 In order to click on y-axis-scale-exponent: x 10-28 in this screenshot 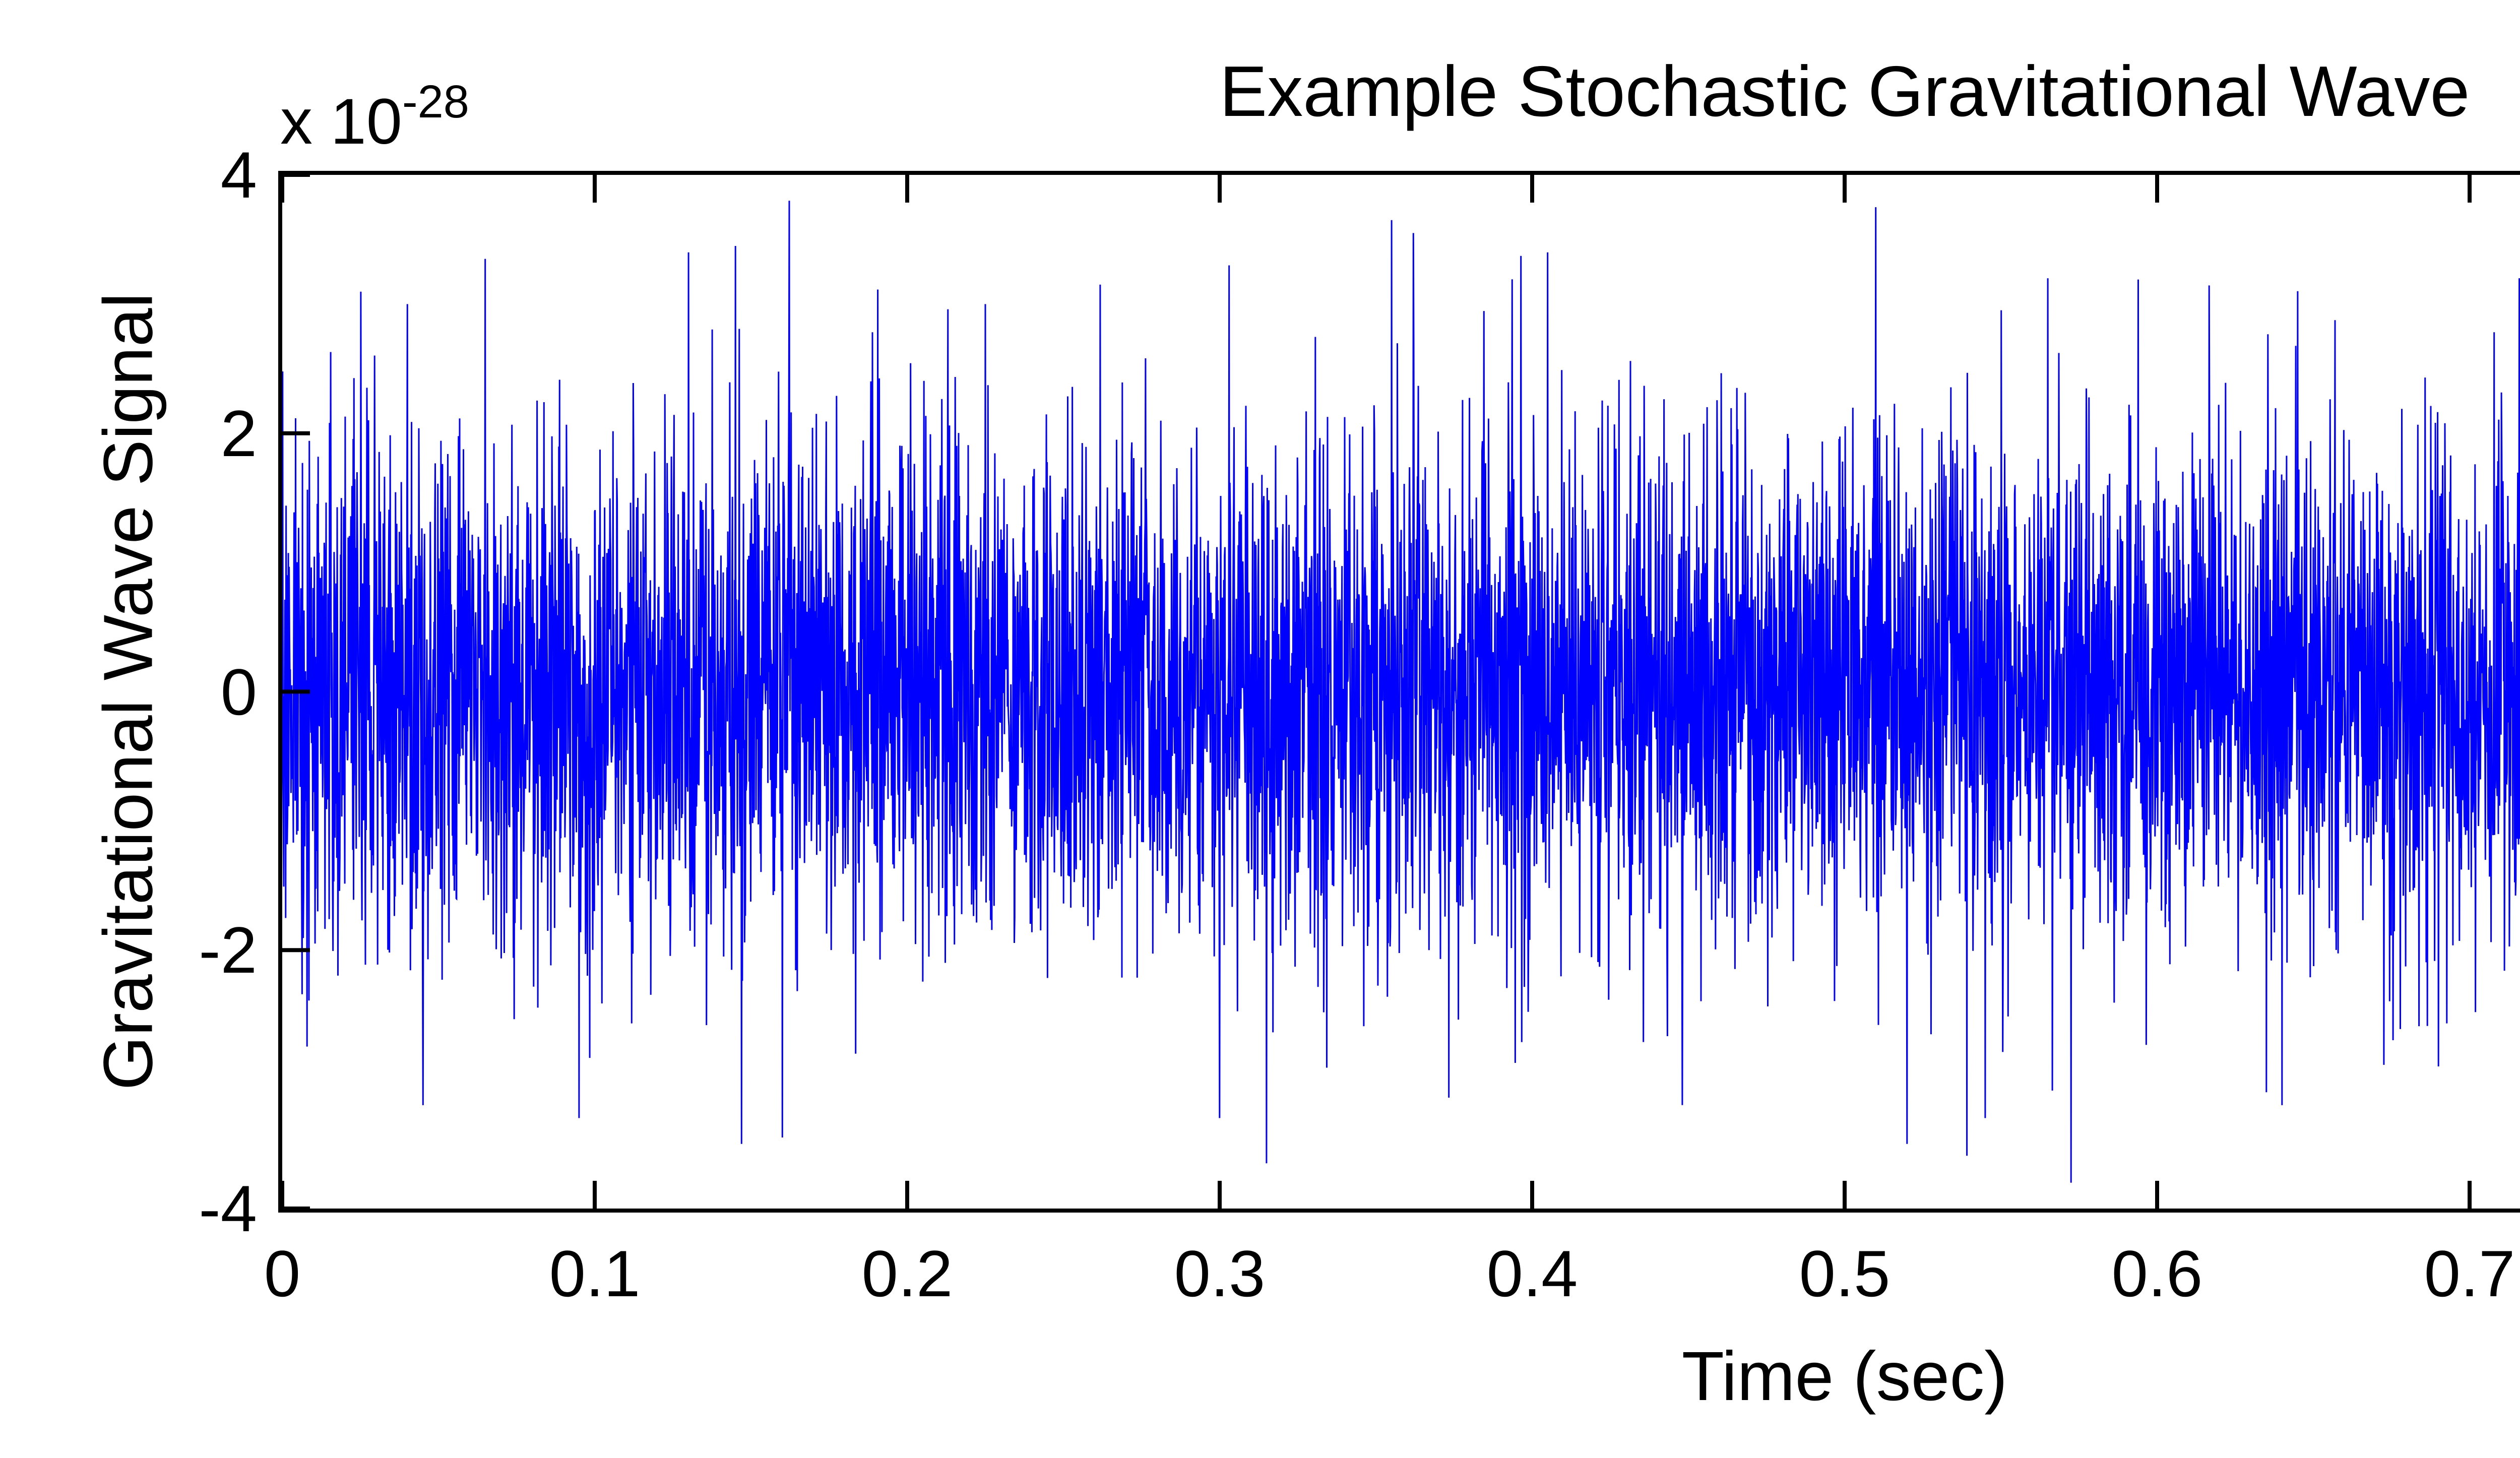, I will do `click(374, 118)`.